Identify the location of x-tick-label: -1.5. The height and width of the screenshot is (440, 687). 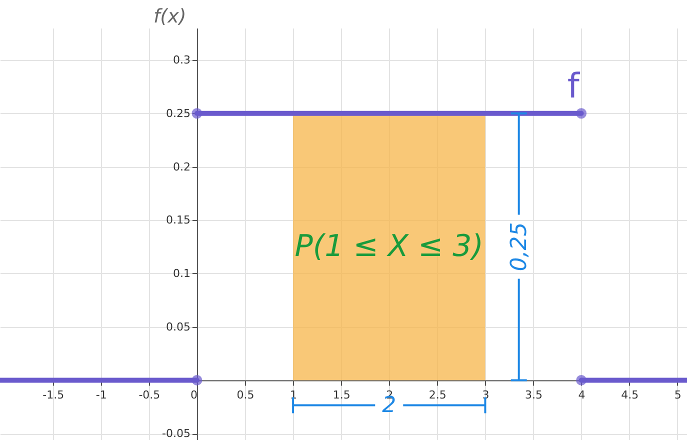
(53, 395).